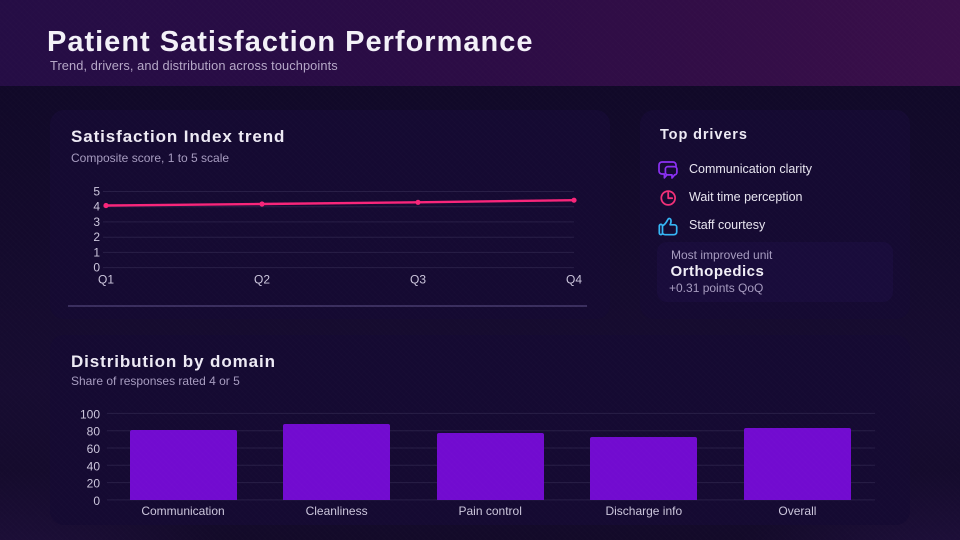 The image size is (960, 540). What do you see at coordinates (418, 280) in the screenshot?
I see `svg-text: Q3` at bounding box center [418, 280].